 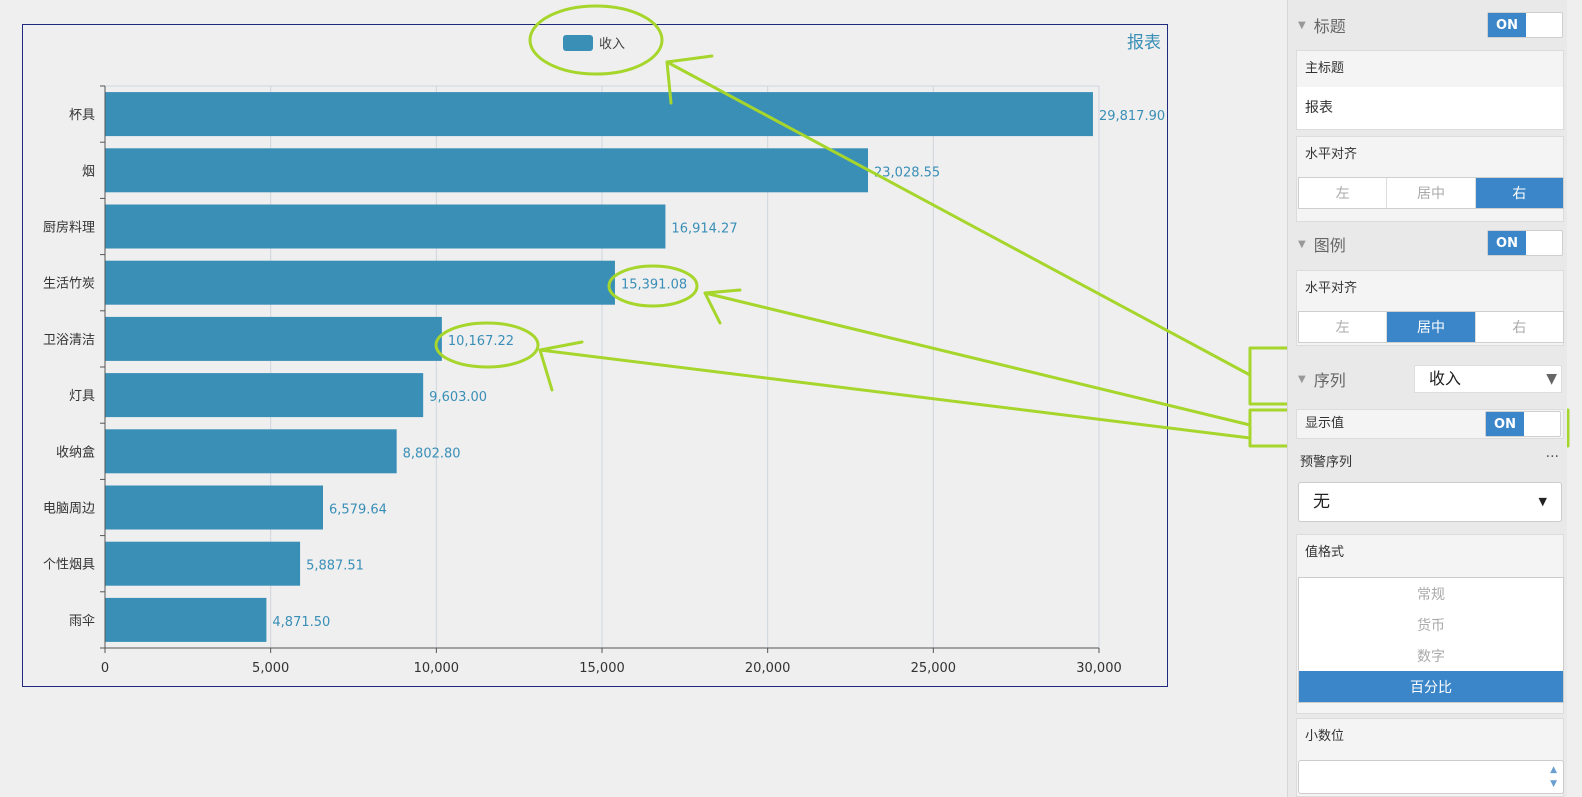 I want to click on main-title-card: 主标题 报表, so click(x=1430, y=90).